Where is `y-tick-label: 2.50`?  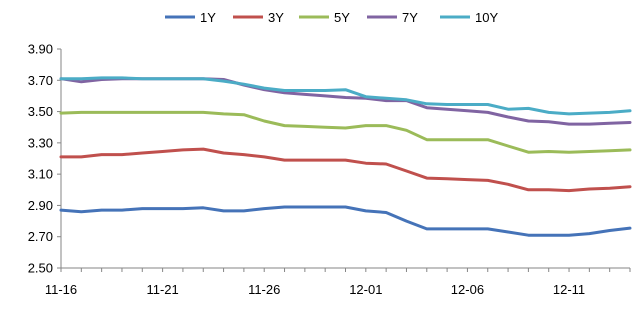 y-tick-label: 2.50 is located at coordinates (40, 268).